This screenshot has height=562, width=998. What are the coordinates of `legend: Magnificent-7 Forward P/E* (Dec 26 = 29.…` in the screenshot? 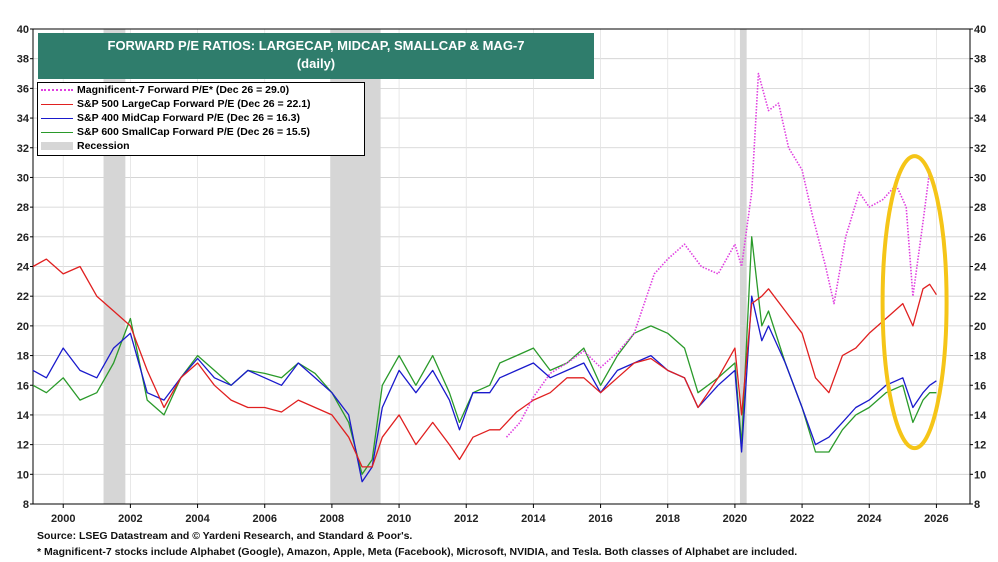 It's located at (201, 119).